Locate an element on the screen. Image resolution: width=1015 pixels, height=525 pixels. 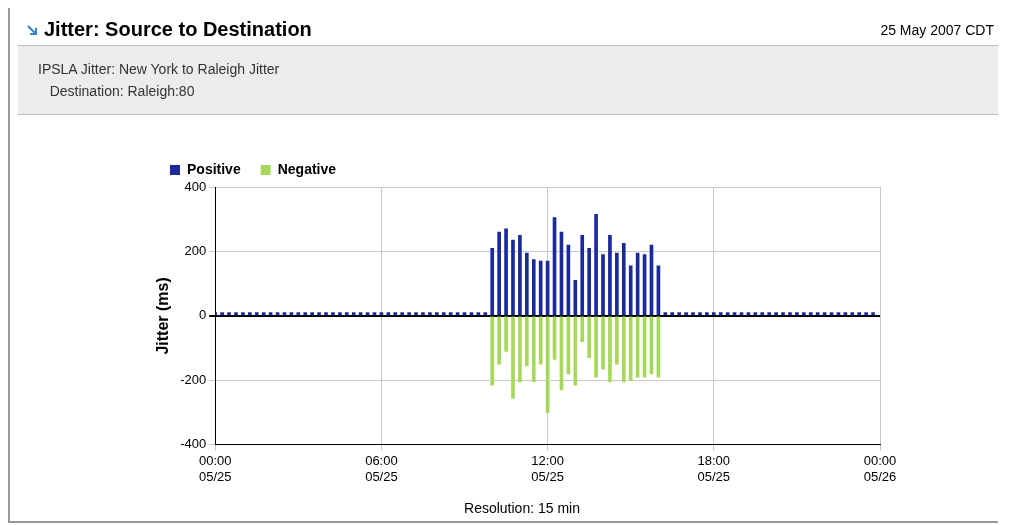
text: Resolution: 15 min is located at coordinates (522, 508).